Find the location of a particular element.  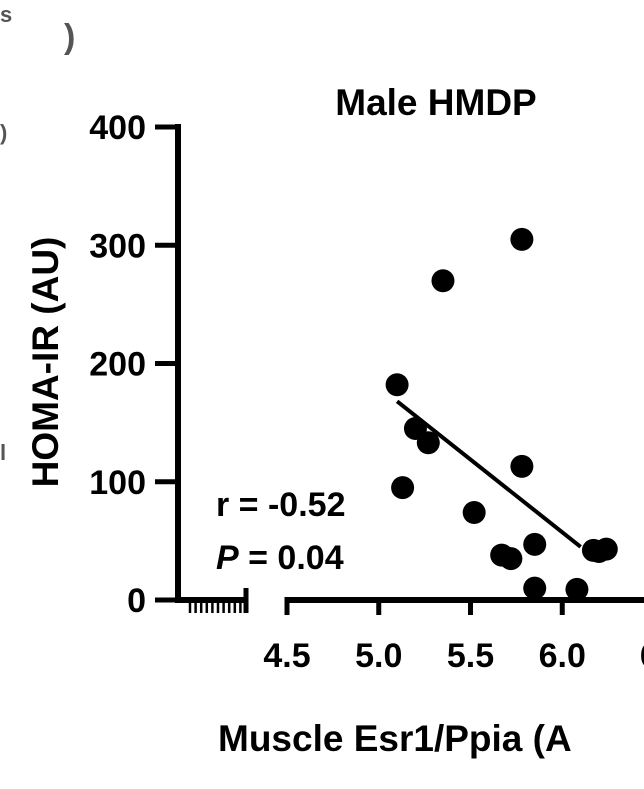

axis-break-ticks is located at coordinates (218, 600).